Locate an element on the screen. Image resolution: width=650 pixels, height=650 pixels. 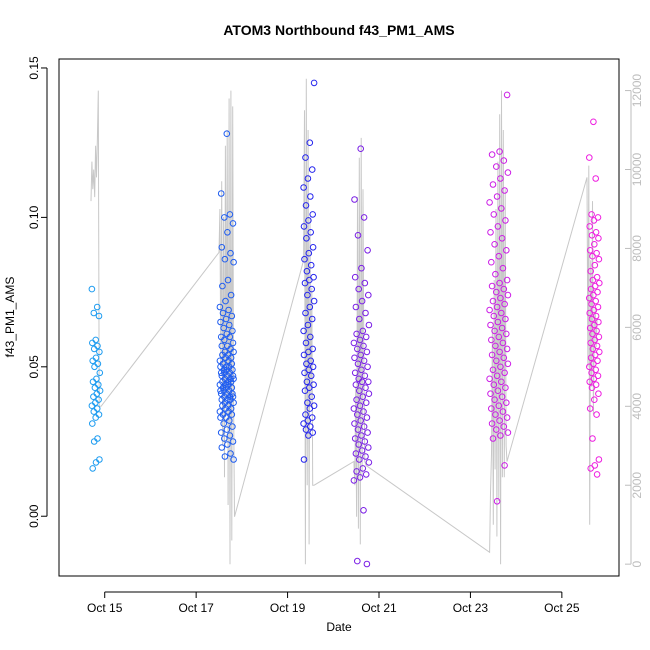
y-axis-label: f43_PM1_AMS is located at coordinates (10, 317).